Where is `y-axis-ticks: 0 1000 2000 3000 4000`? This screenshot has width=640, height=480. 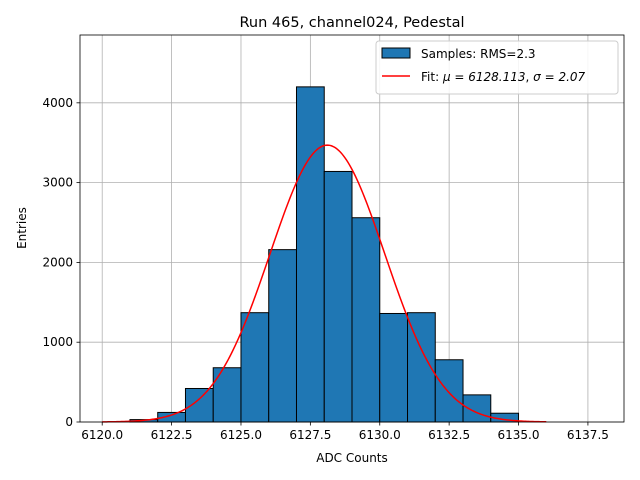 y-axis-ticks: 0 1000 2000 3000 4000 is located at coordinates (61, 262).